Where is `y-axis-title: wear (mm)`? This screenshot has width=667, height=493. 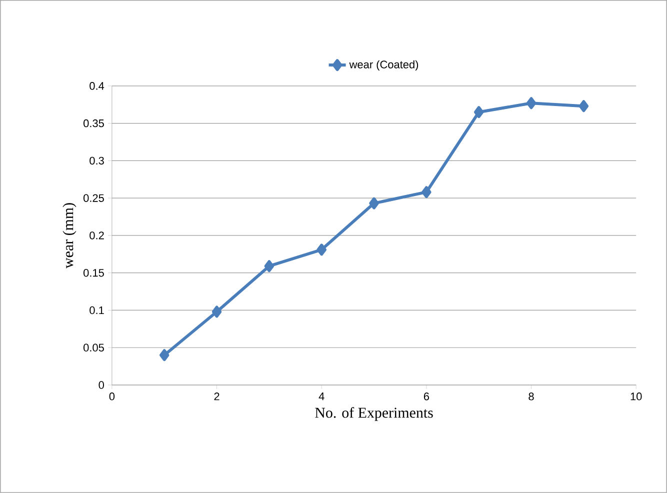
y-axis-title: wear (mm) is located at coordinates (69, 235).